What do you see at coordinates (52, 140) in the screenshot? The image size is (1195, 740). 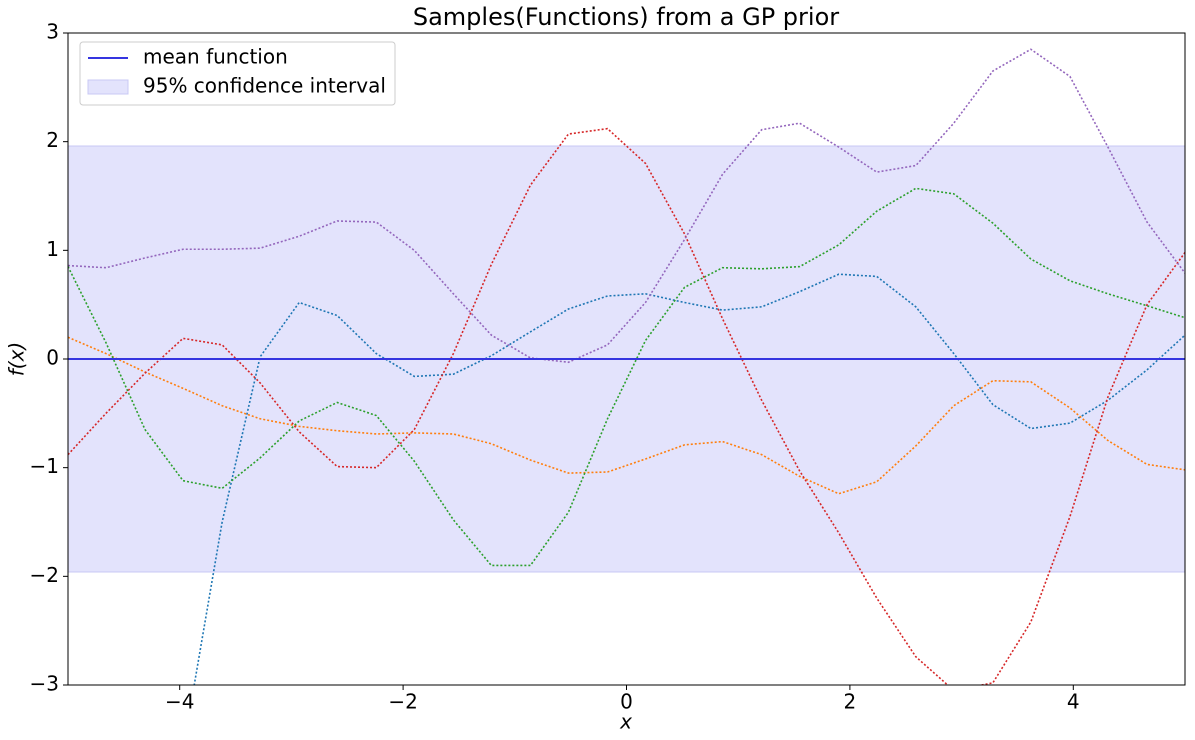 I see `y-tick-label: 2` at bounding box center [52, 140].